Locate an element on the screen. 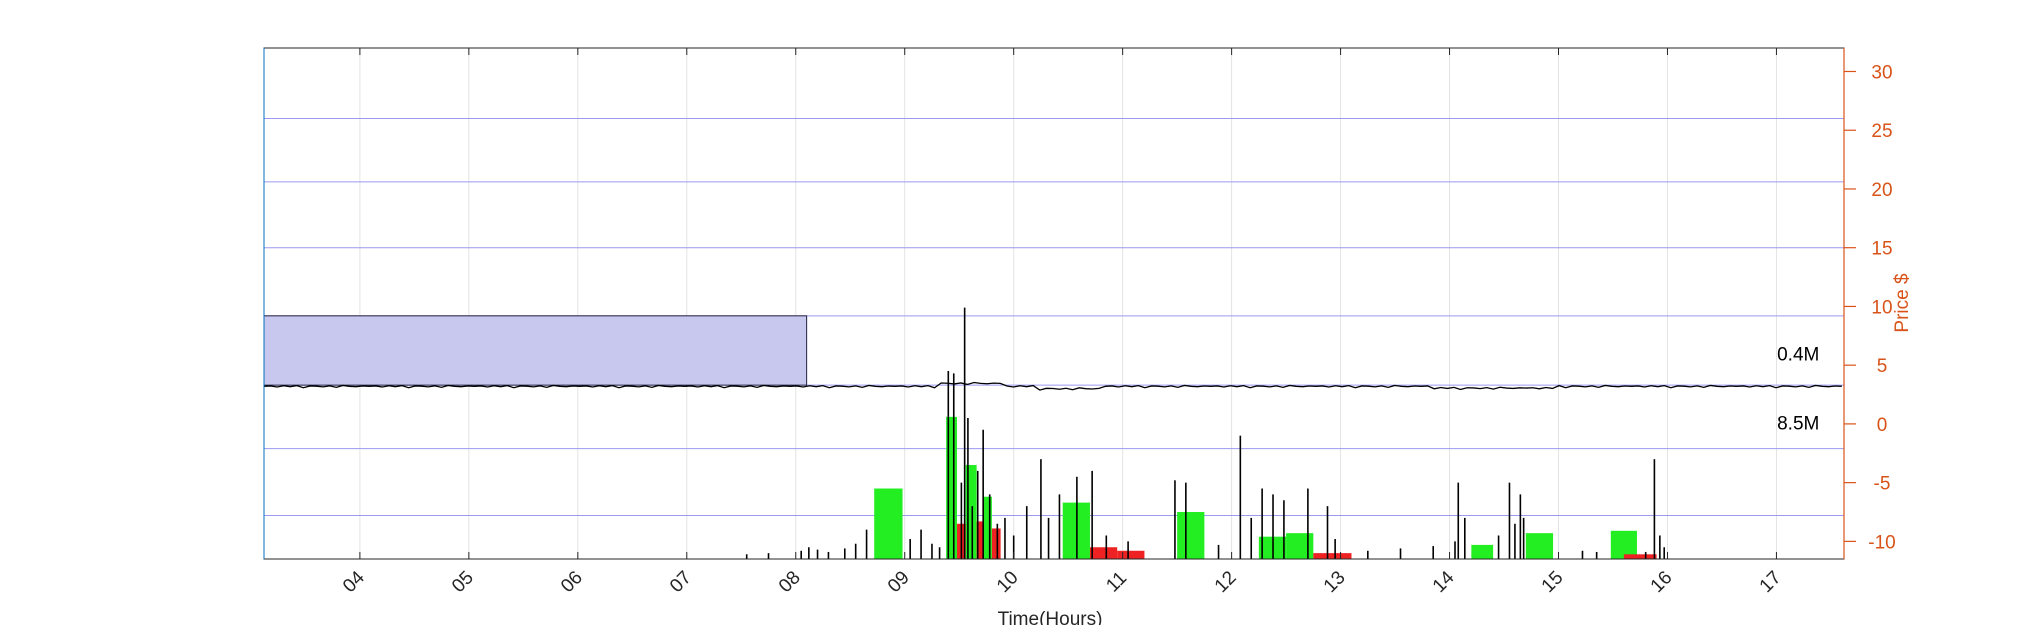 Image resolution: width=2031 pixels, height=625 pixels. x-tick-label: 04 is located at coordinates (354, 582).